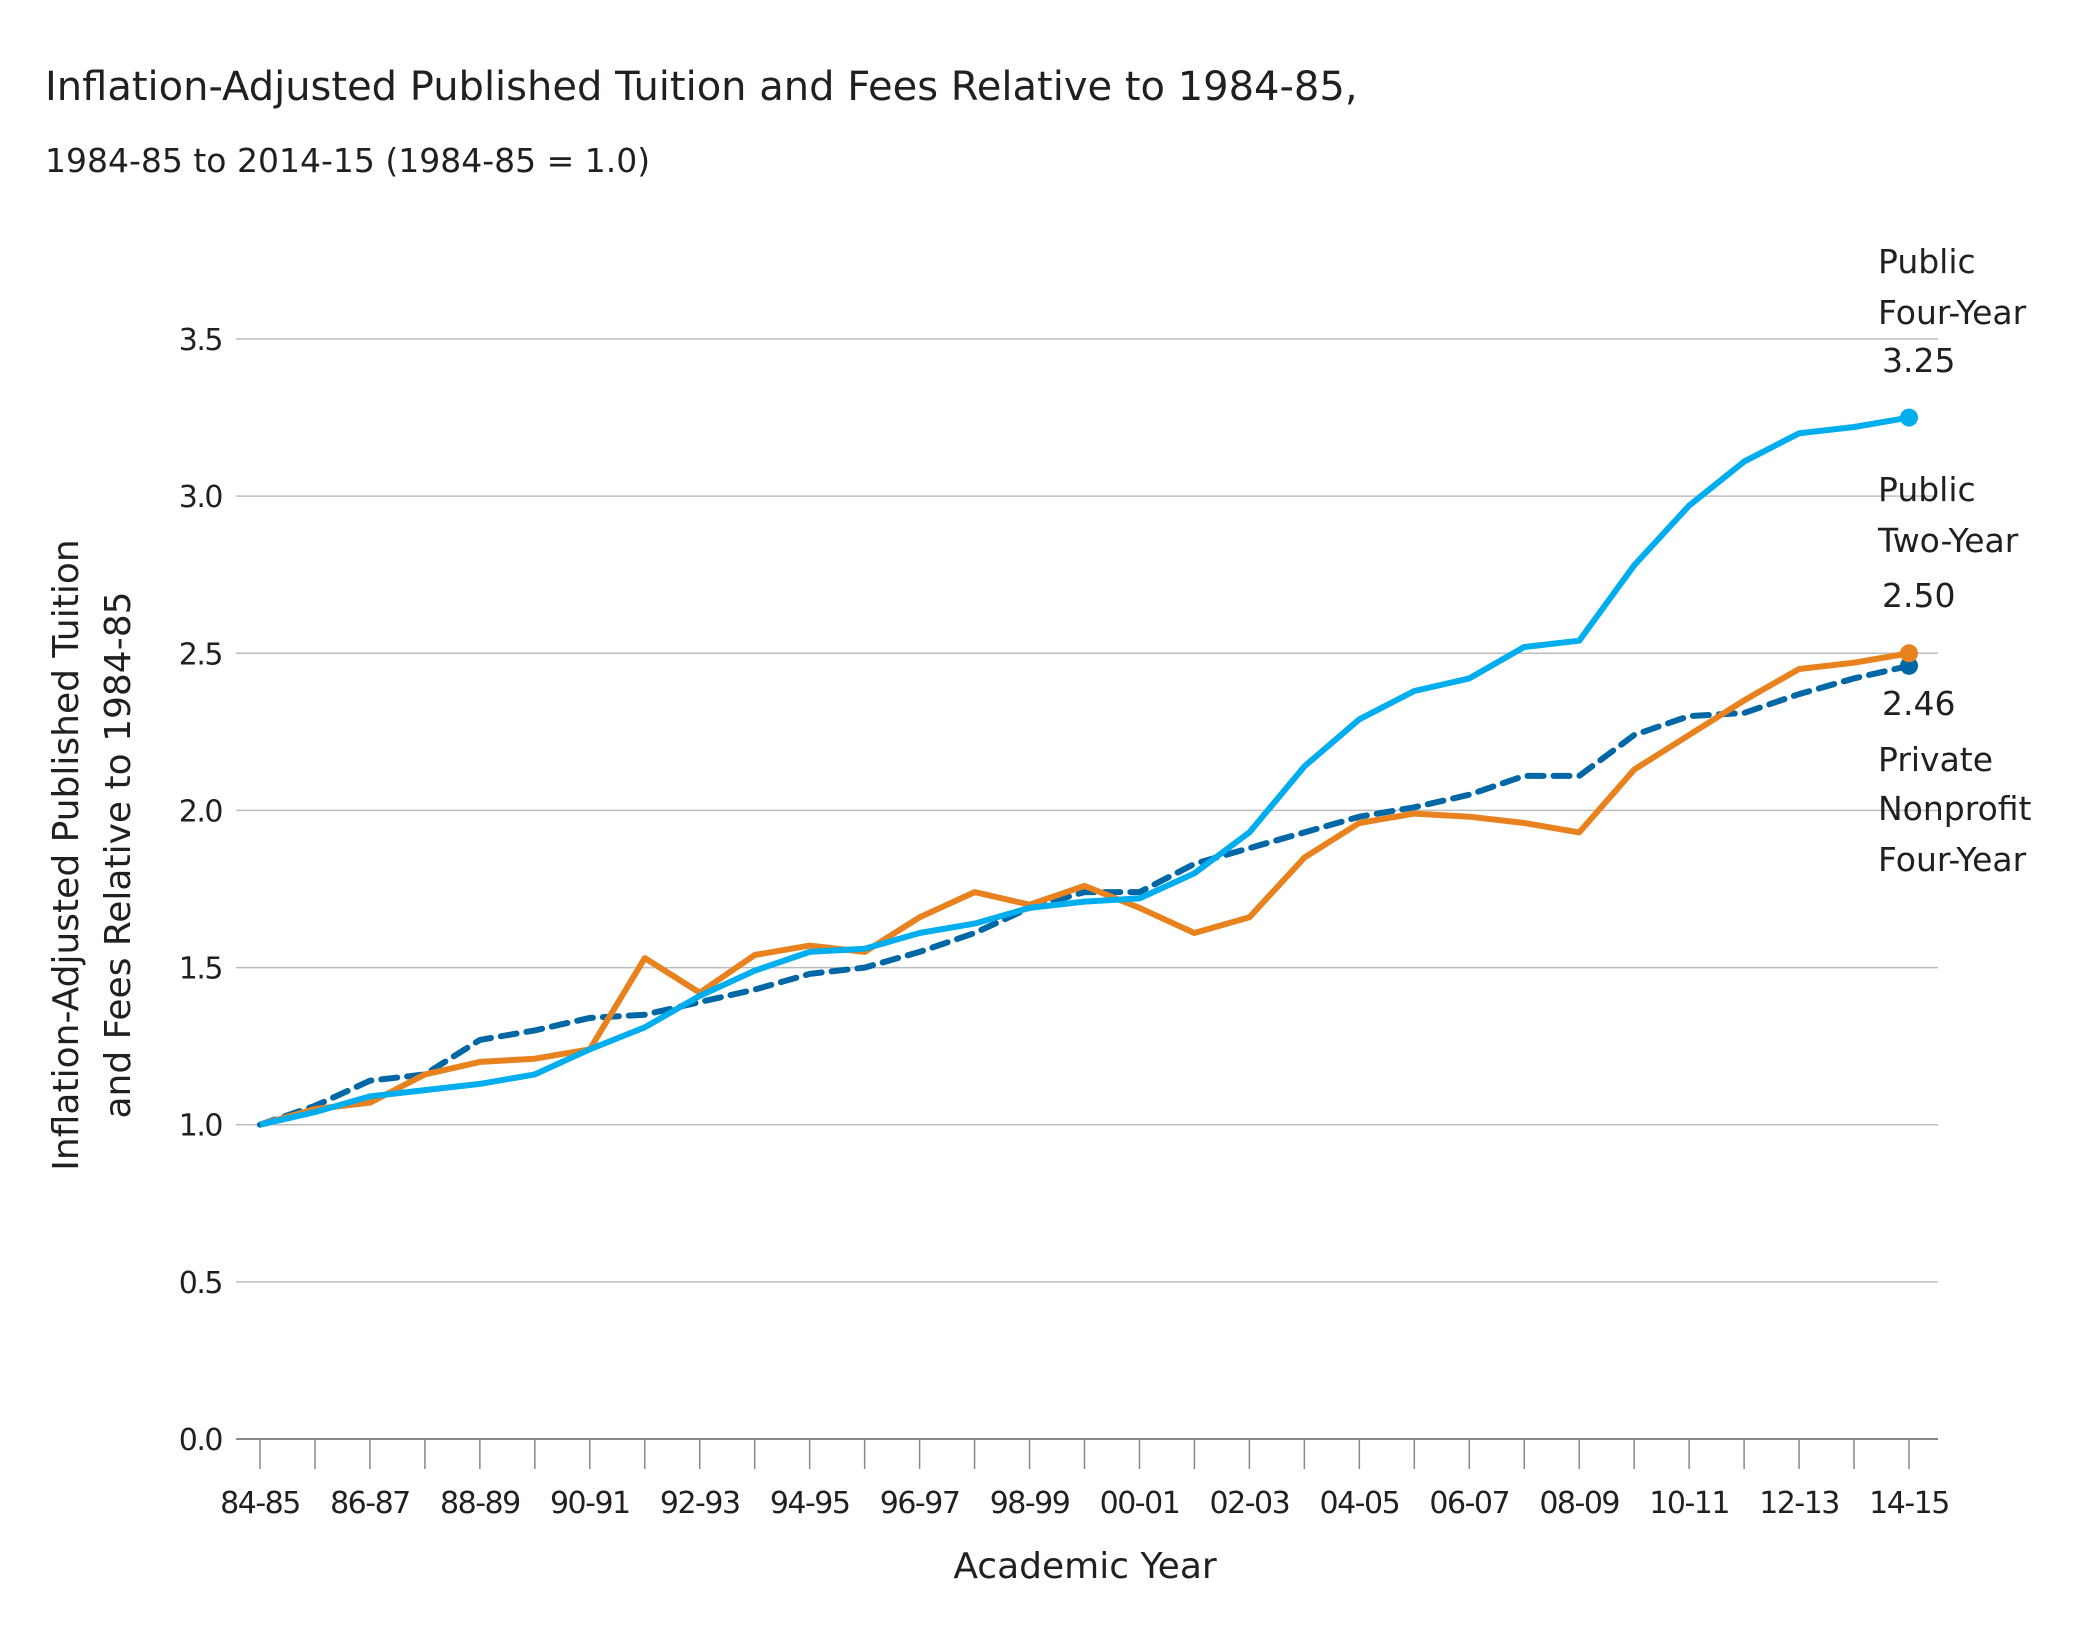  I want to click on x-tick-label: 00-01, so click(1140, 1503).